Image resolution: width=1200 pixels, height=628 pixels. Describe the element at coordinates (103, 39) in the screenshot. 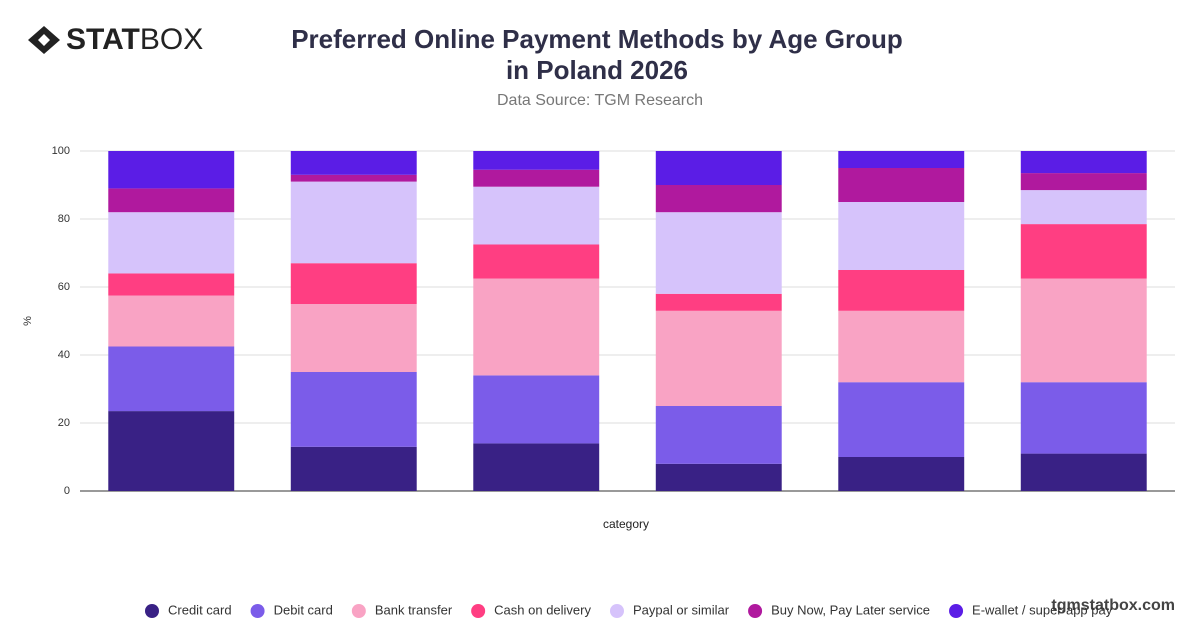

I see `logo-bold: STAT` at that location.